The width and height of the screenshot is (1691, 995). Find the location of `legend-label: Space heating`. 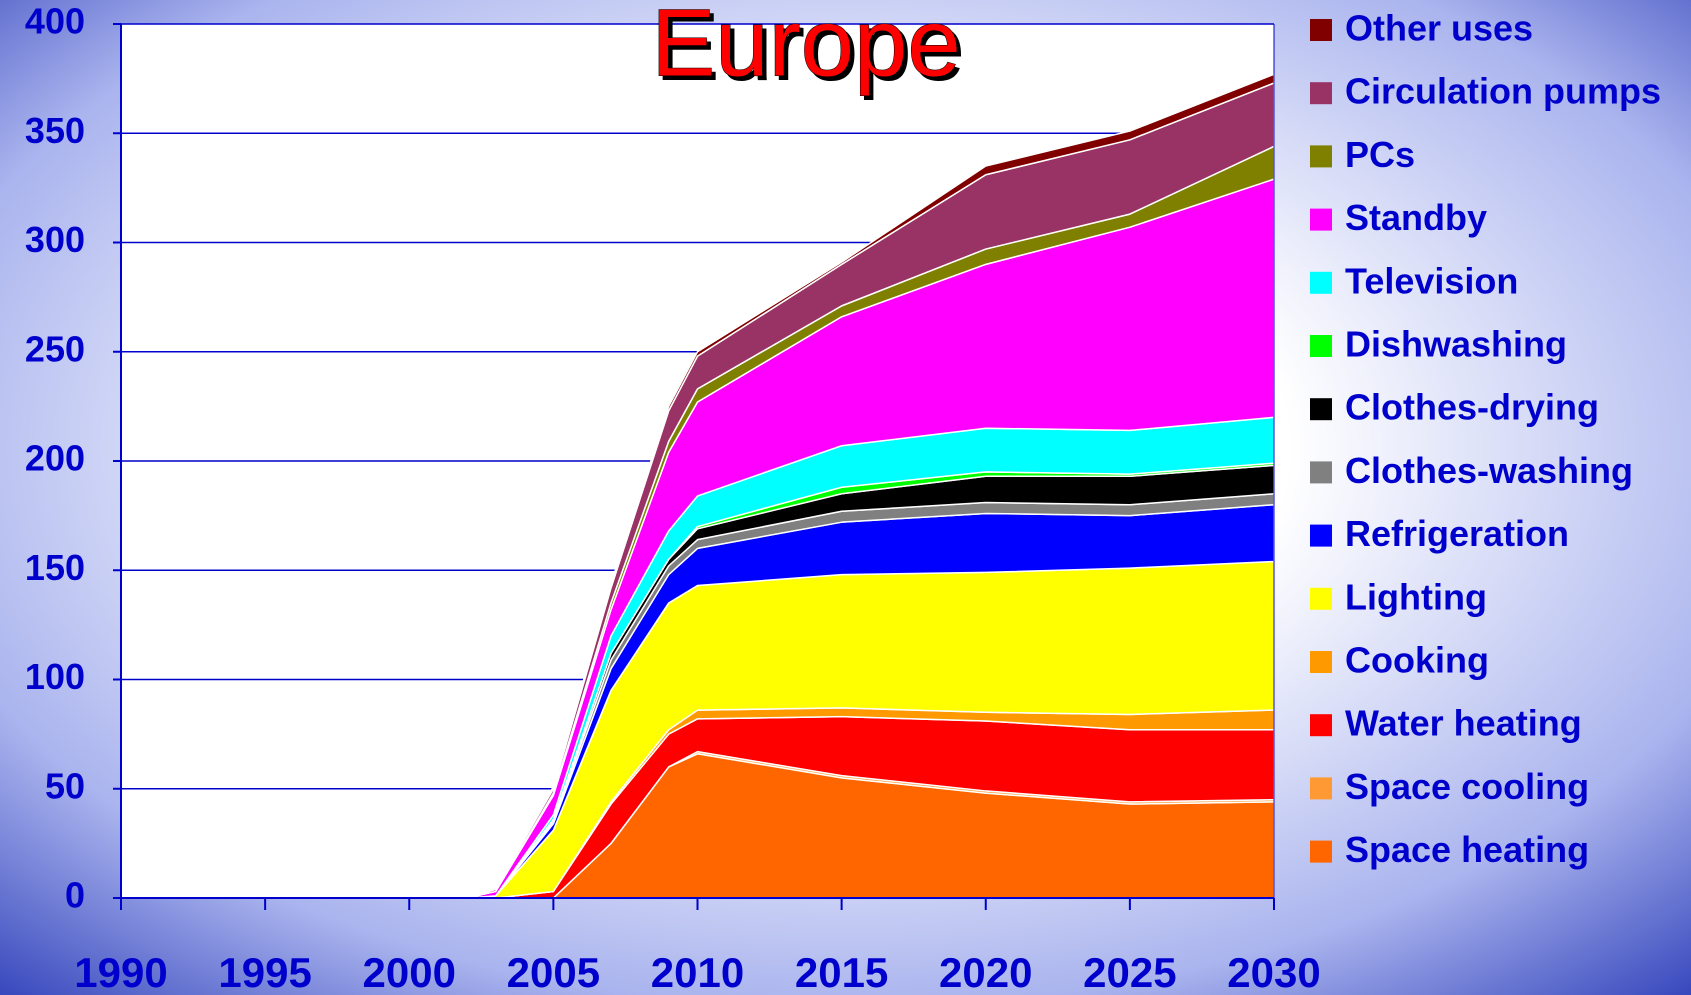

legend-label: Space heating is located at coordinates (1467, 849).